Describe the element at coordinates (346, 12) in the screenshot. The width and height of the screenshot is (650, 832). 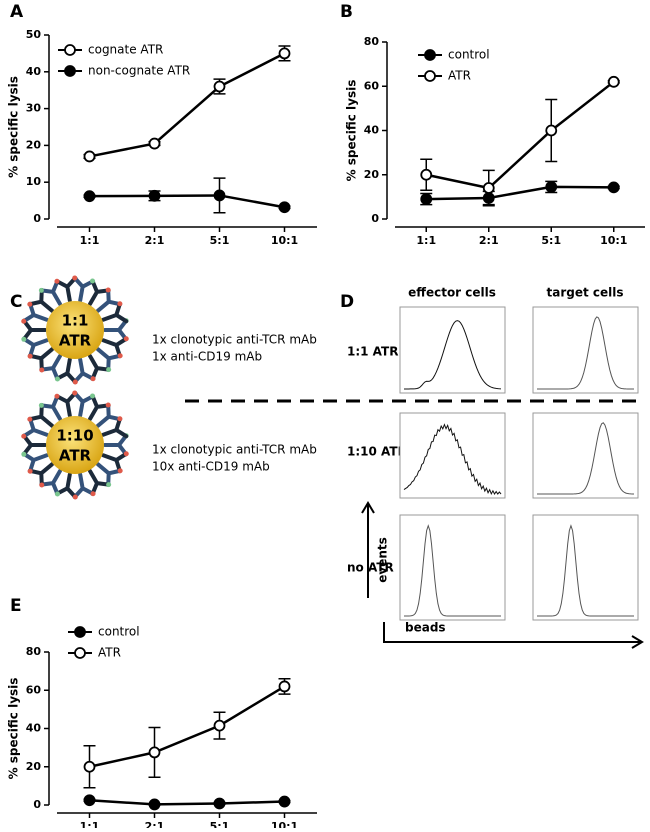
I see `panel-letter: B` at that location.